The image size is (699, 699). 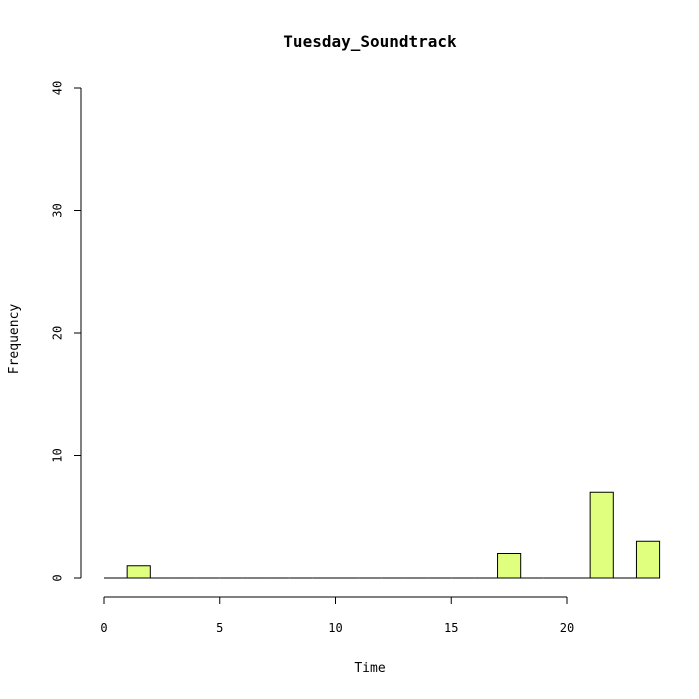 I want to click on bars-group, so click(x=382, y=535).